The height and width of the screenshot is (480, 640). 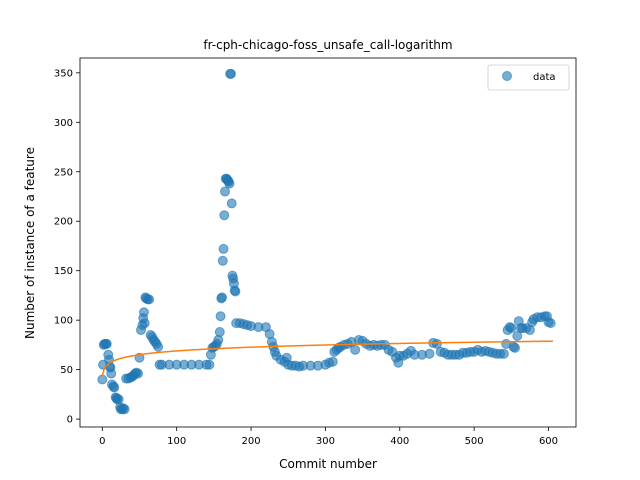 I want to click on x-tick-label: 200, so click(x=250, y=441).